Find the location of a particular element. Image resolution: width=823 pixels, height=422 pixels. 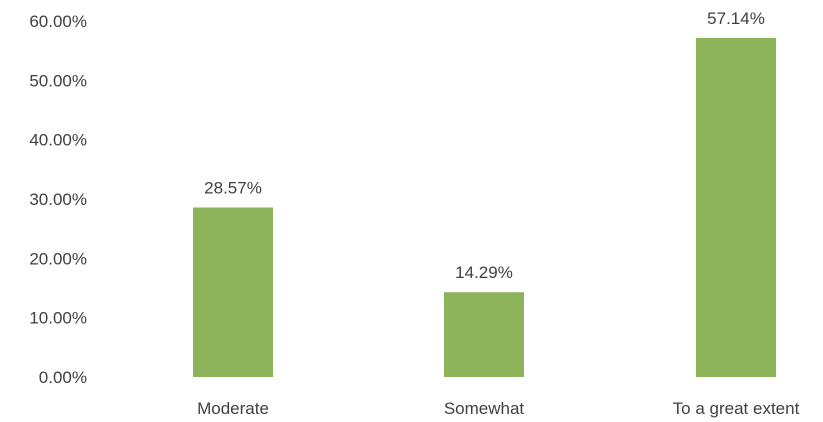

y-tick-label-50: 50.00% is located at coordinates (58, 80).